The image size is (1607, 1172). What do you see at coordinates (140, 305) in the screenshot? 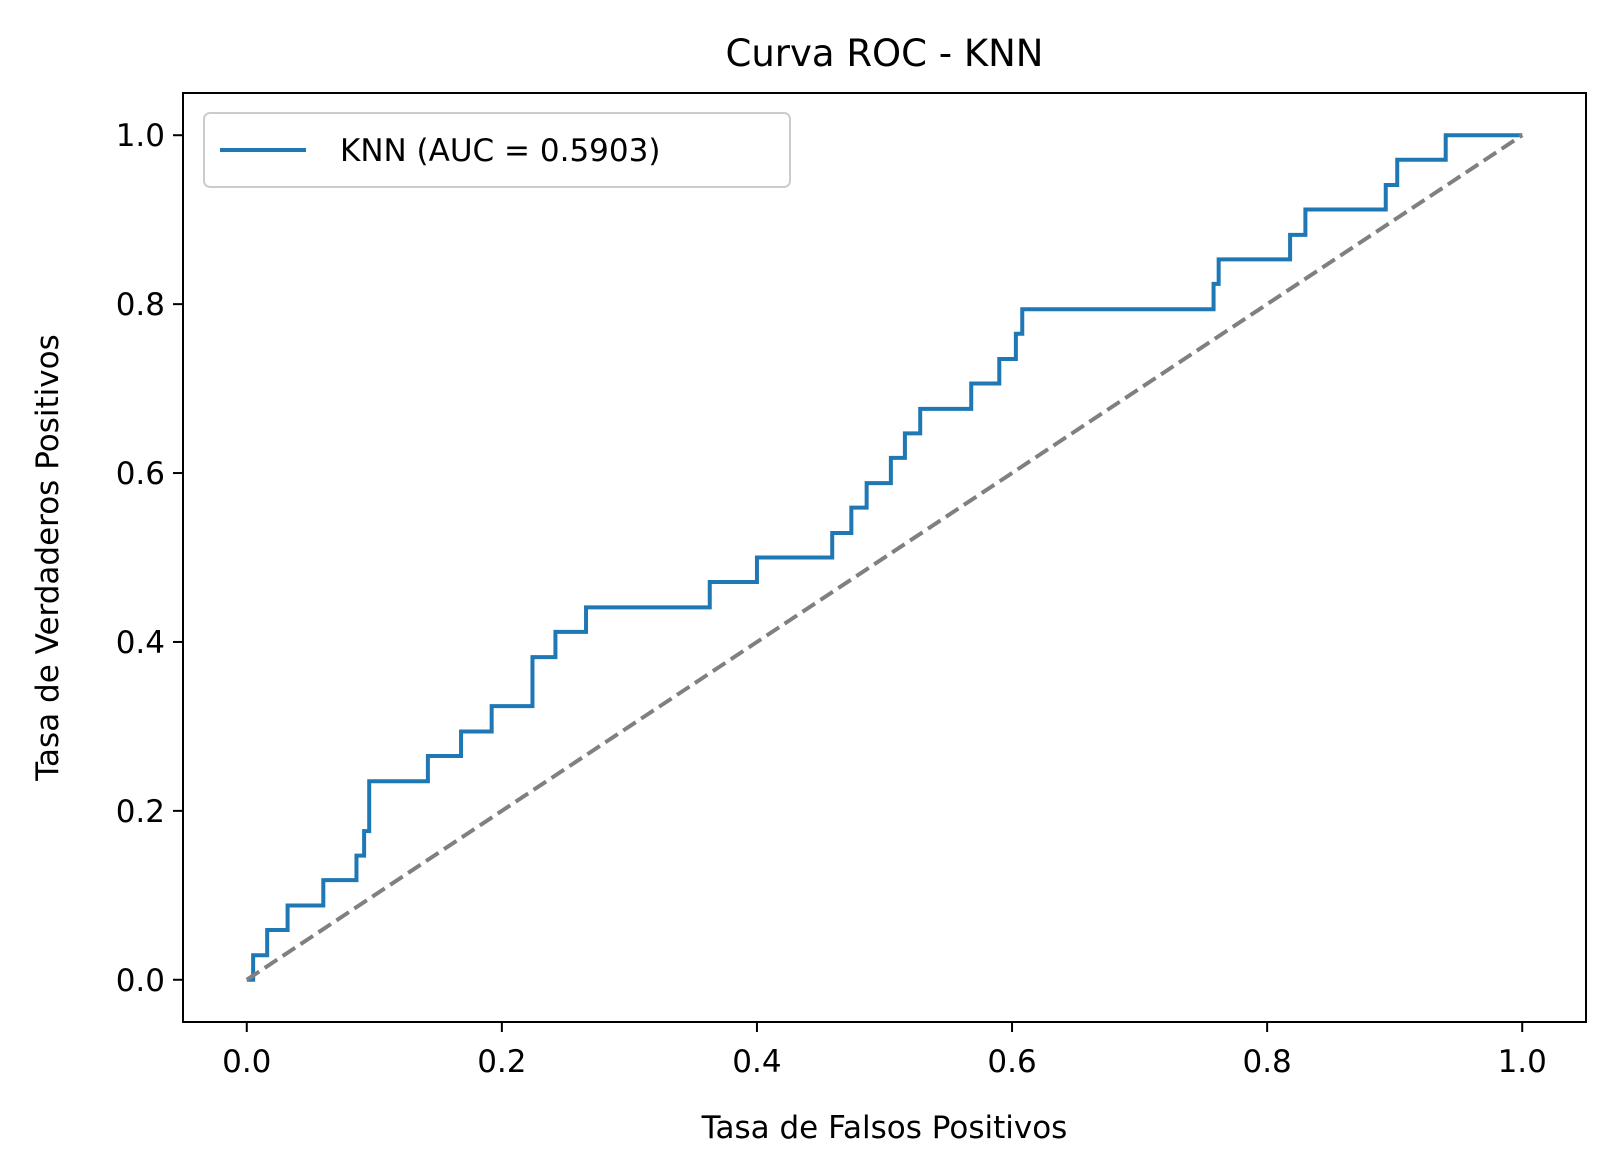
I see `y-tick-label: 0.8` at bounding box center [140, 305].